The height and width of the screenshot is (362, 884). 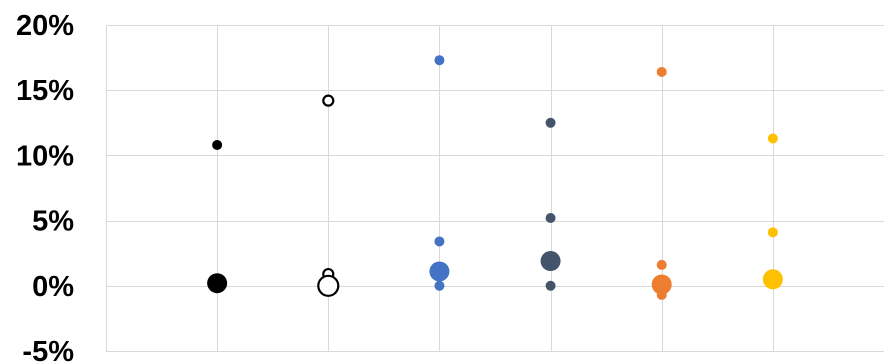 What do you see at coordinates (53, 287) in the screenshot?
I see `y-tick-label: 0%` at bounding box center [53, 287].